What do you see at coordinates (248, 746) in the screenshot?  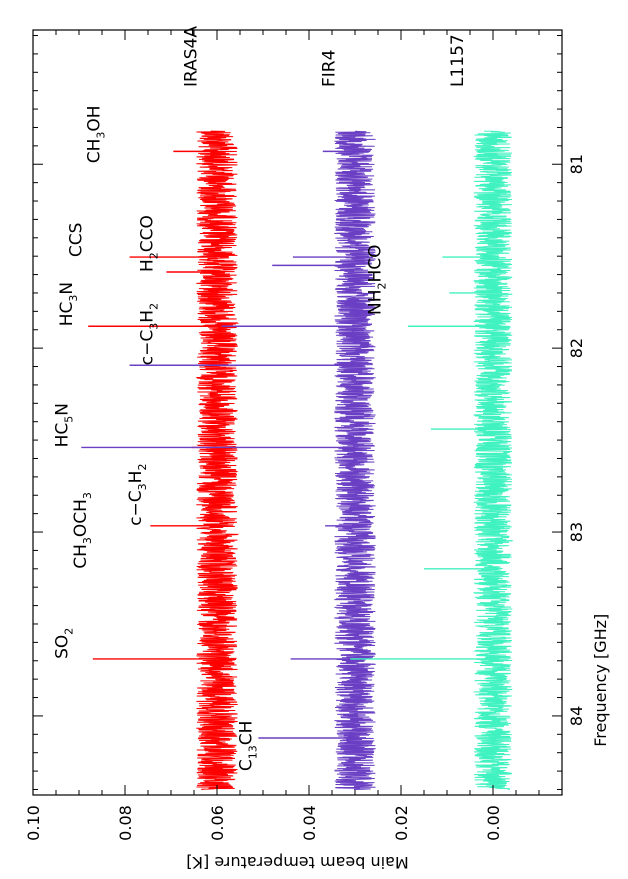 I see `annotation-label: C13CH` at bounding box center [248, 746].